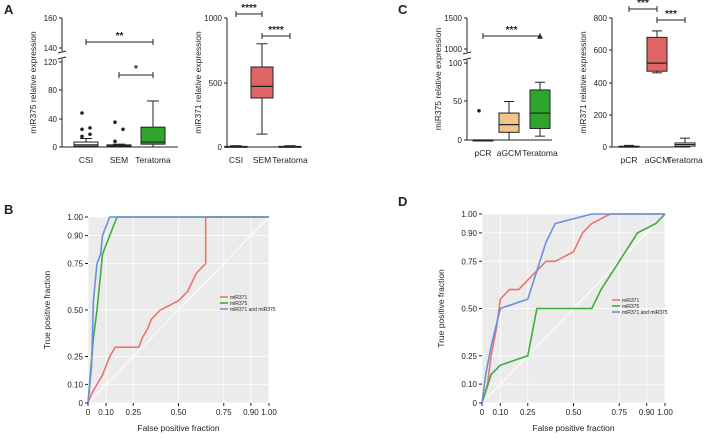  I want to click on y-tick-label: 200, so click(601, 115).